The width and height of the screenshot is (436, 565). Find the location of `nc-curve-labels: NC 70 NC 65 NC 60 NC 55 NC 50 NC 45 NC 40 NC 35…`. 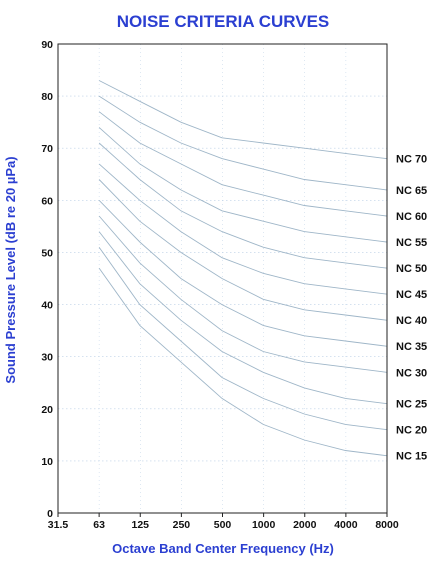

nc-curve-labels: NC 70 NC 65 NC 60 NC 55 NC 50 NC 45 NC 40 NC 35… is located at coordinates (411, 308).